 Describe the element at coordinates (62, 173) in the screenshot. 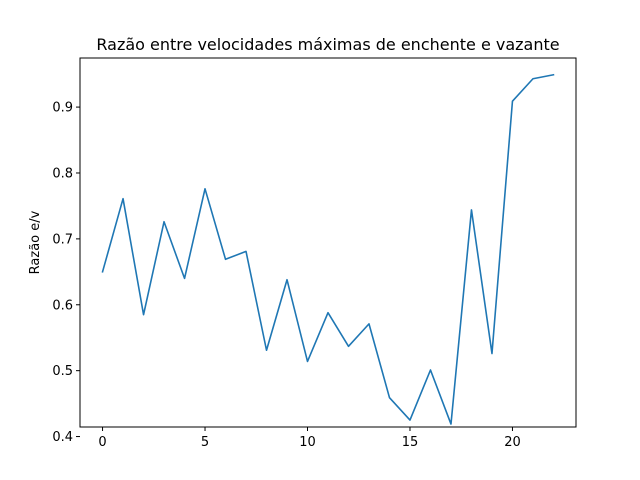

I see `y-tick-label: 0.8` at that location.